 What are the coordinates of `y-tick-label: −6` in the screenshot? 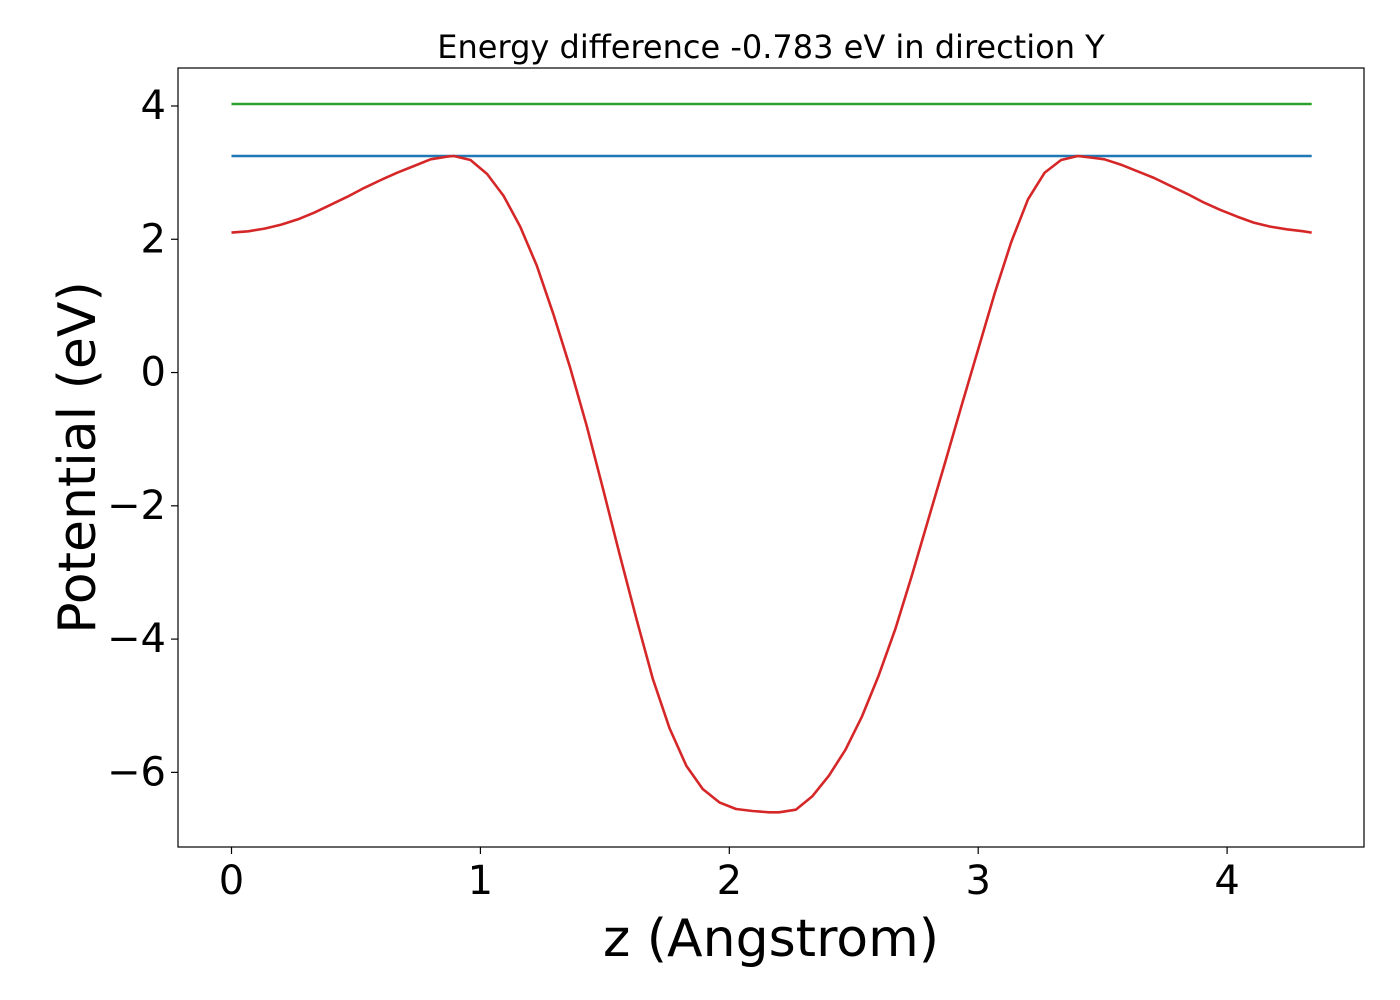 It's located at (136, 772).